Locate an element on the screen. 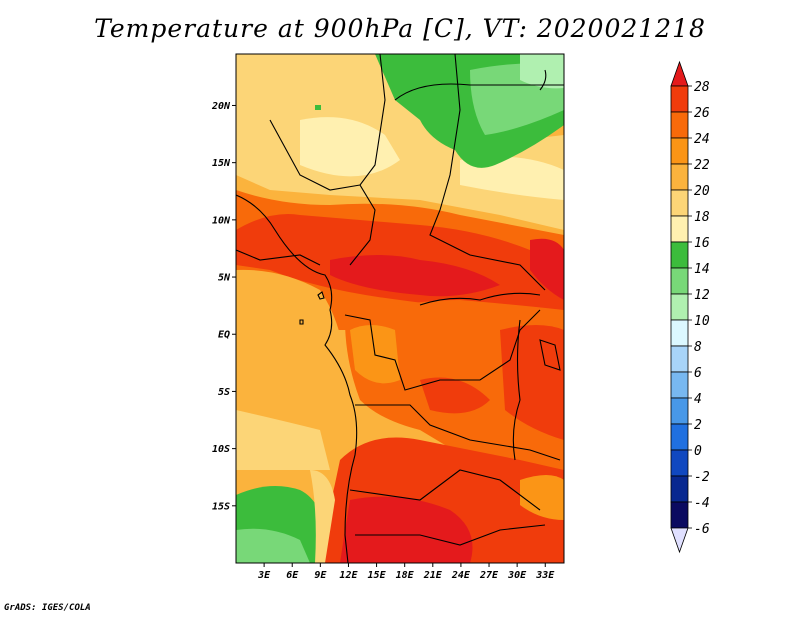  colorbar-bottom-triangle is located at coordinates (679, 540).